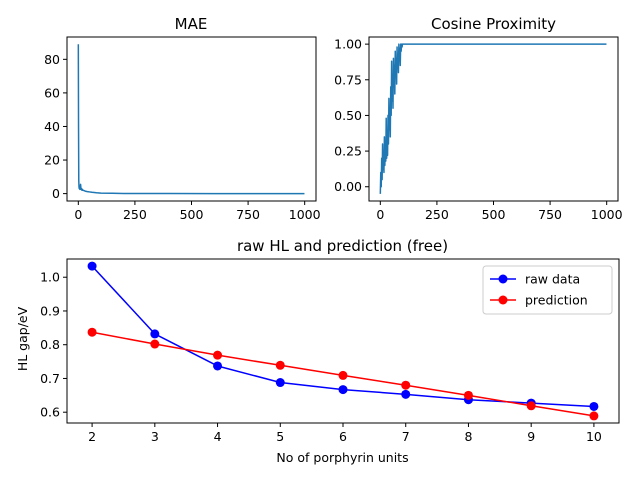  What do you see at coordinates (348, 115) in the screenshot?
I see `cosine-y-tick-label: 0.50` at bounding box center [348, 115].